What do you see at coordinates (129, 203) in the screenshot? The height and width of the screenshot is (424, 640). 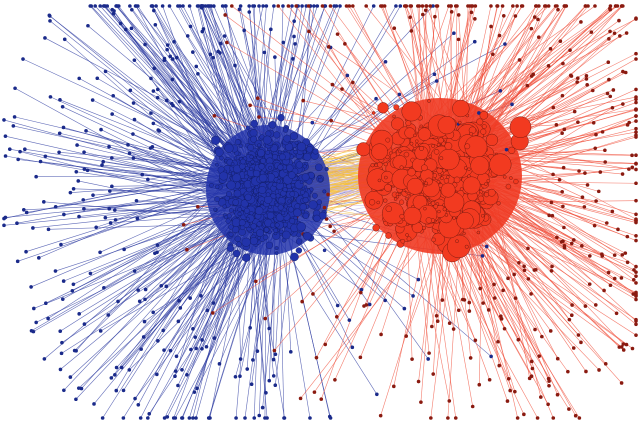 I see `edge` at bounding box center [129, 203].